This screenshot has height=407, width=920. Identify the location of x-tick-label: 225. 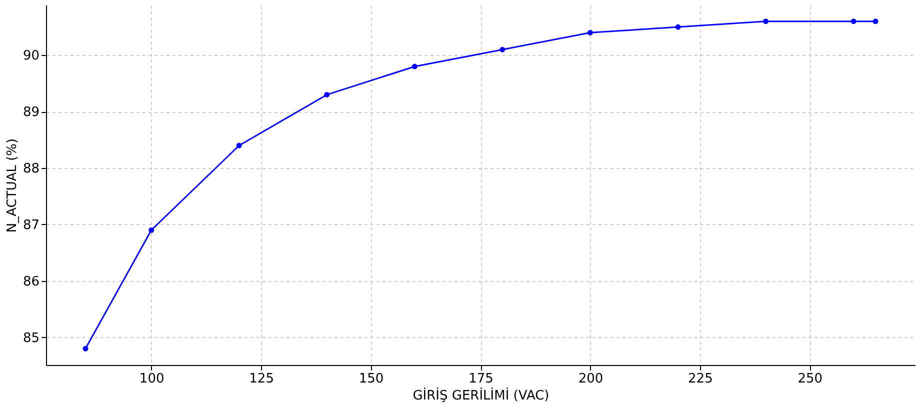
(700, 379).